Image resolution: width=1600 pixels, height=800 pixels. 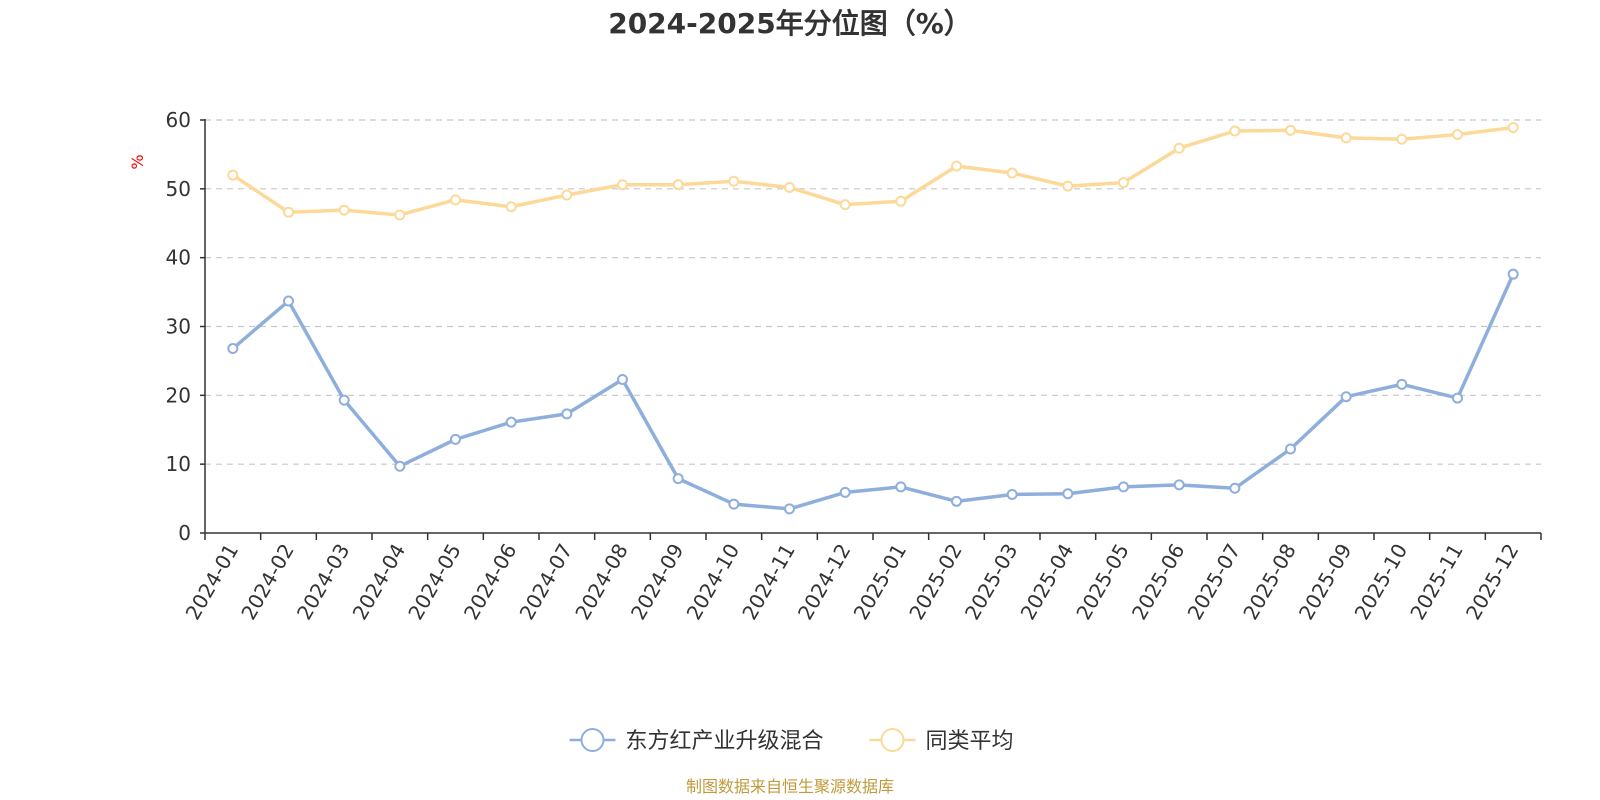 I want to click on y-tick-label: 30, so click(x=178, y=327).